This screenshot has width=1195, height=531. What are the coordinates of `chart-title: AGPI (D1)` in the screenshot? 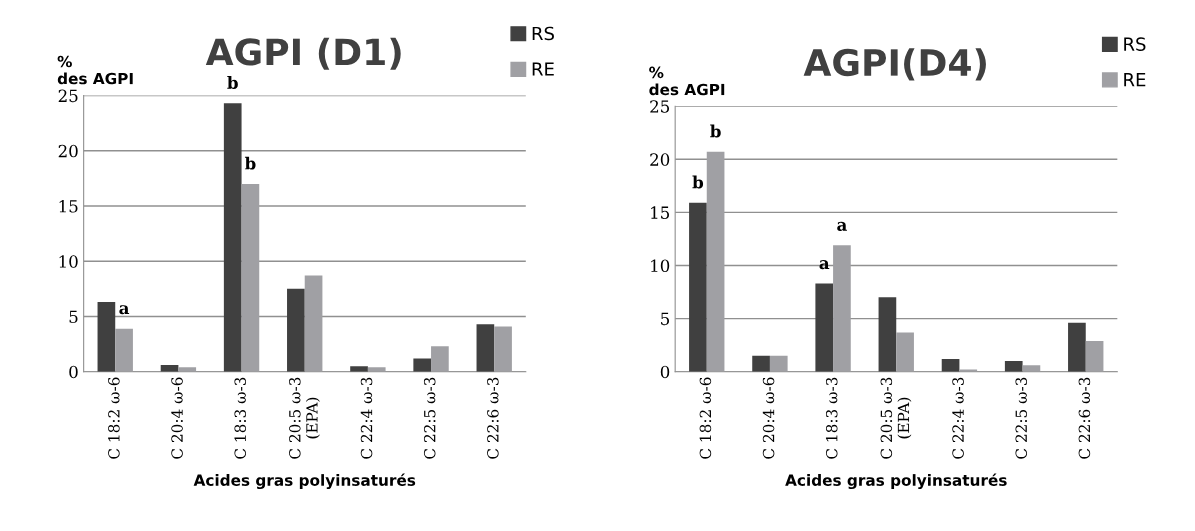 It's located at (303, 53).